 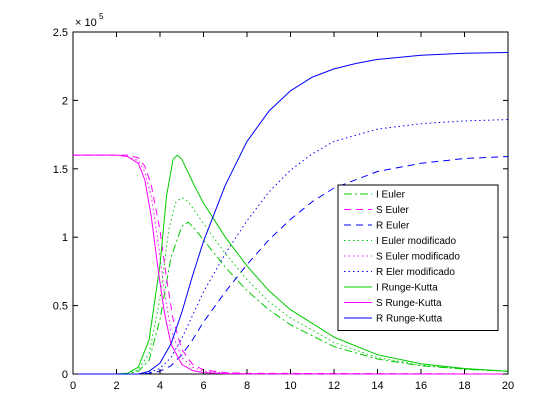 What do you see at coordinates (60, 170) in the screenshot?
I see `y-tick-label: 1.5` at bounding box center [60, 170].